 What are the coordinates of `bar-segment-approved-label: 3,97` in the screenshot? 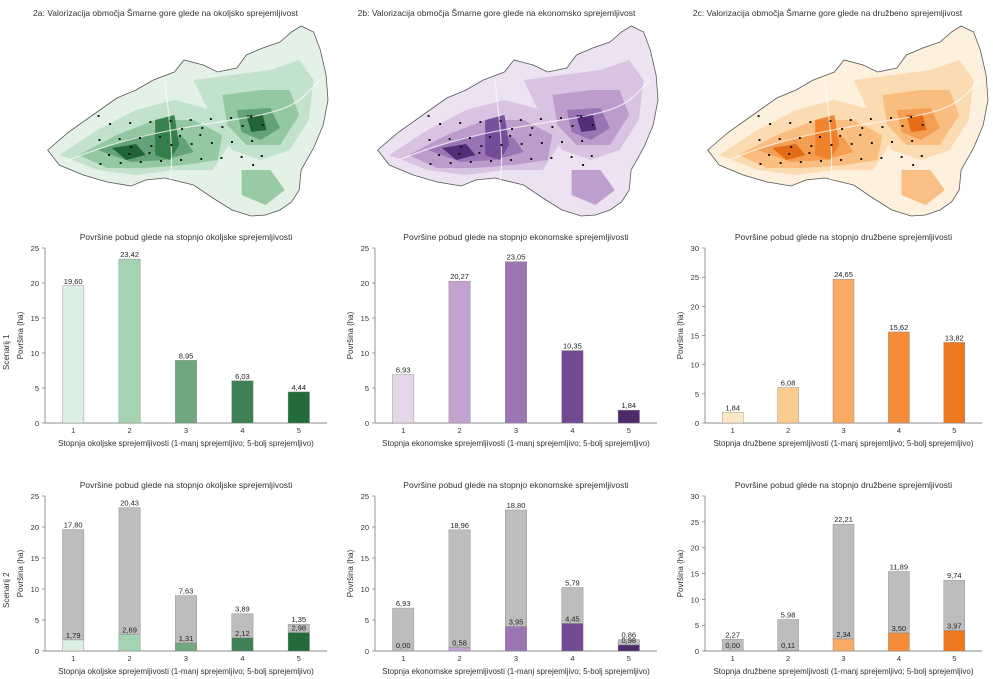 It's located at (954, 625).